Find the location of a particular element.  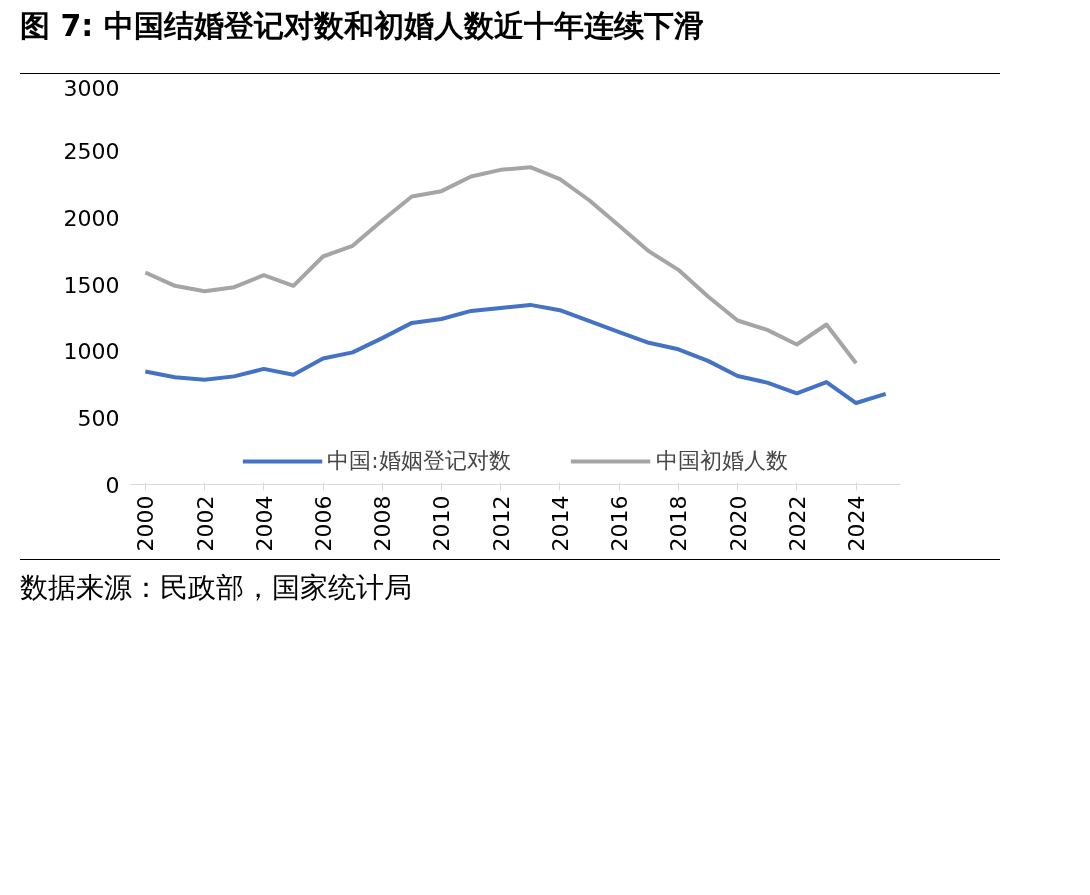

x-tick-label: 2002 is located at coordinates (205, 523).